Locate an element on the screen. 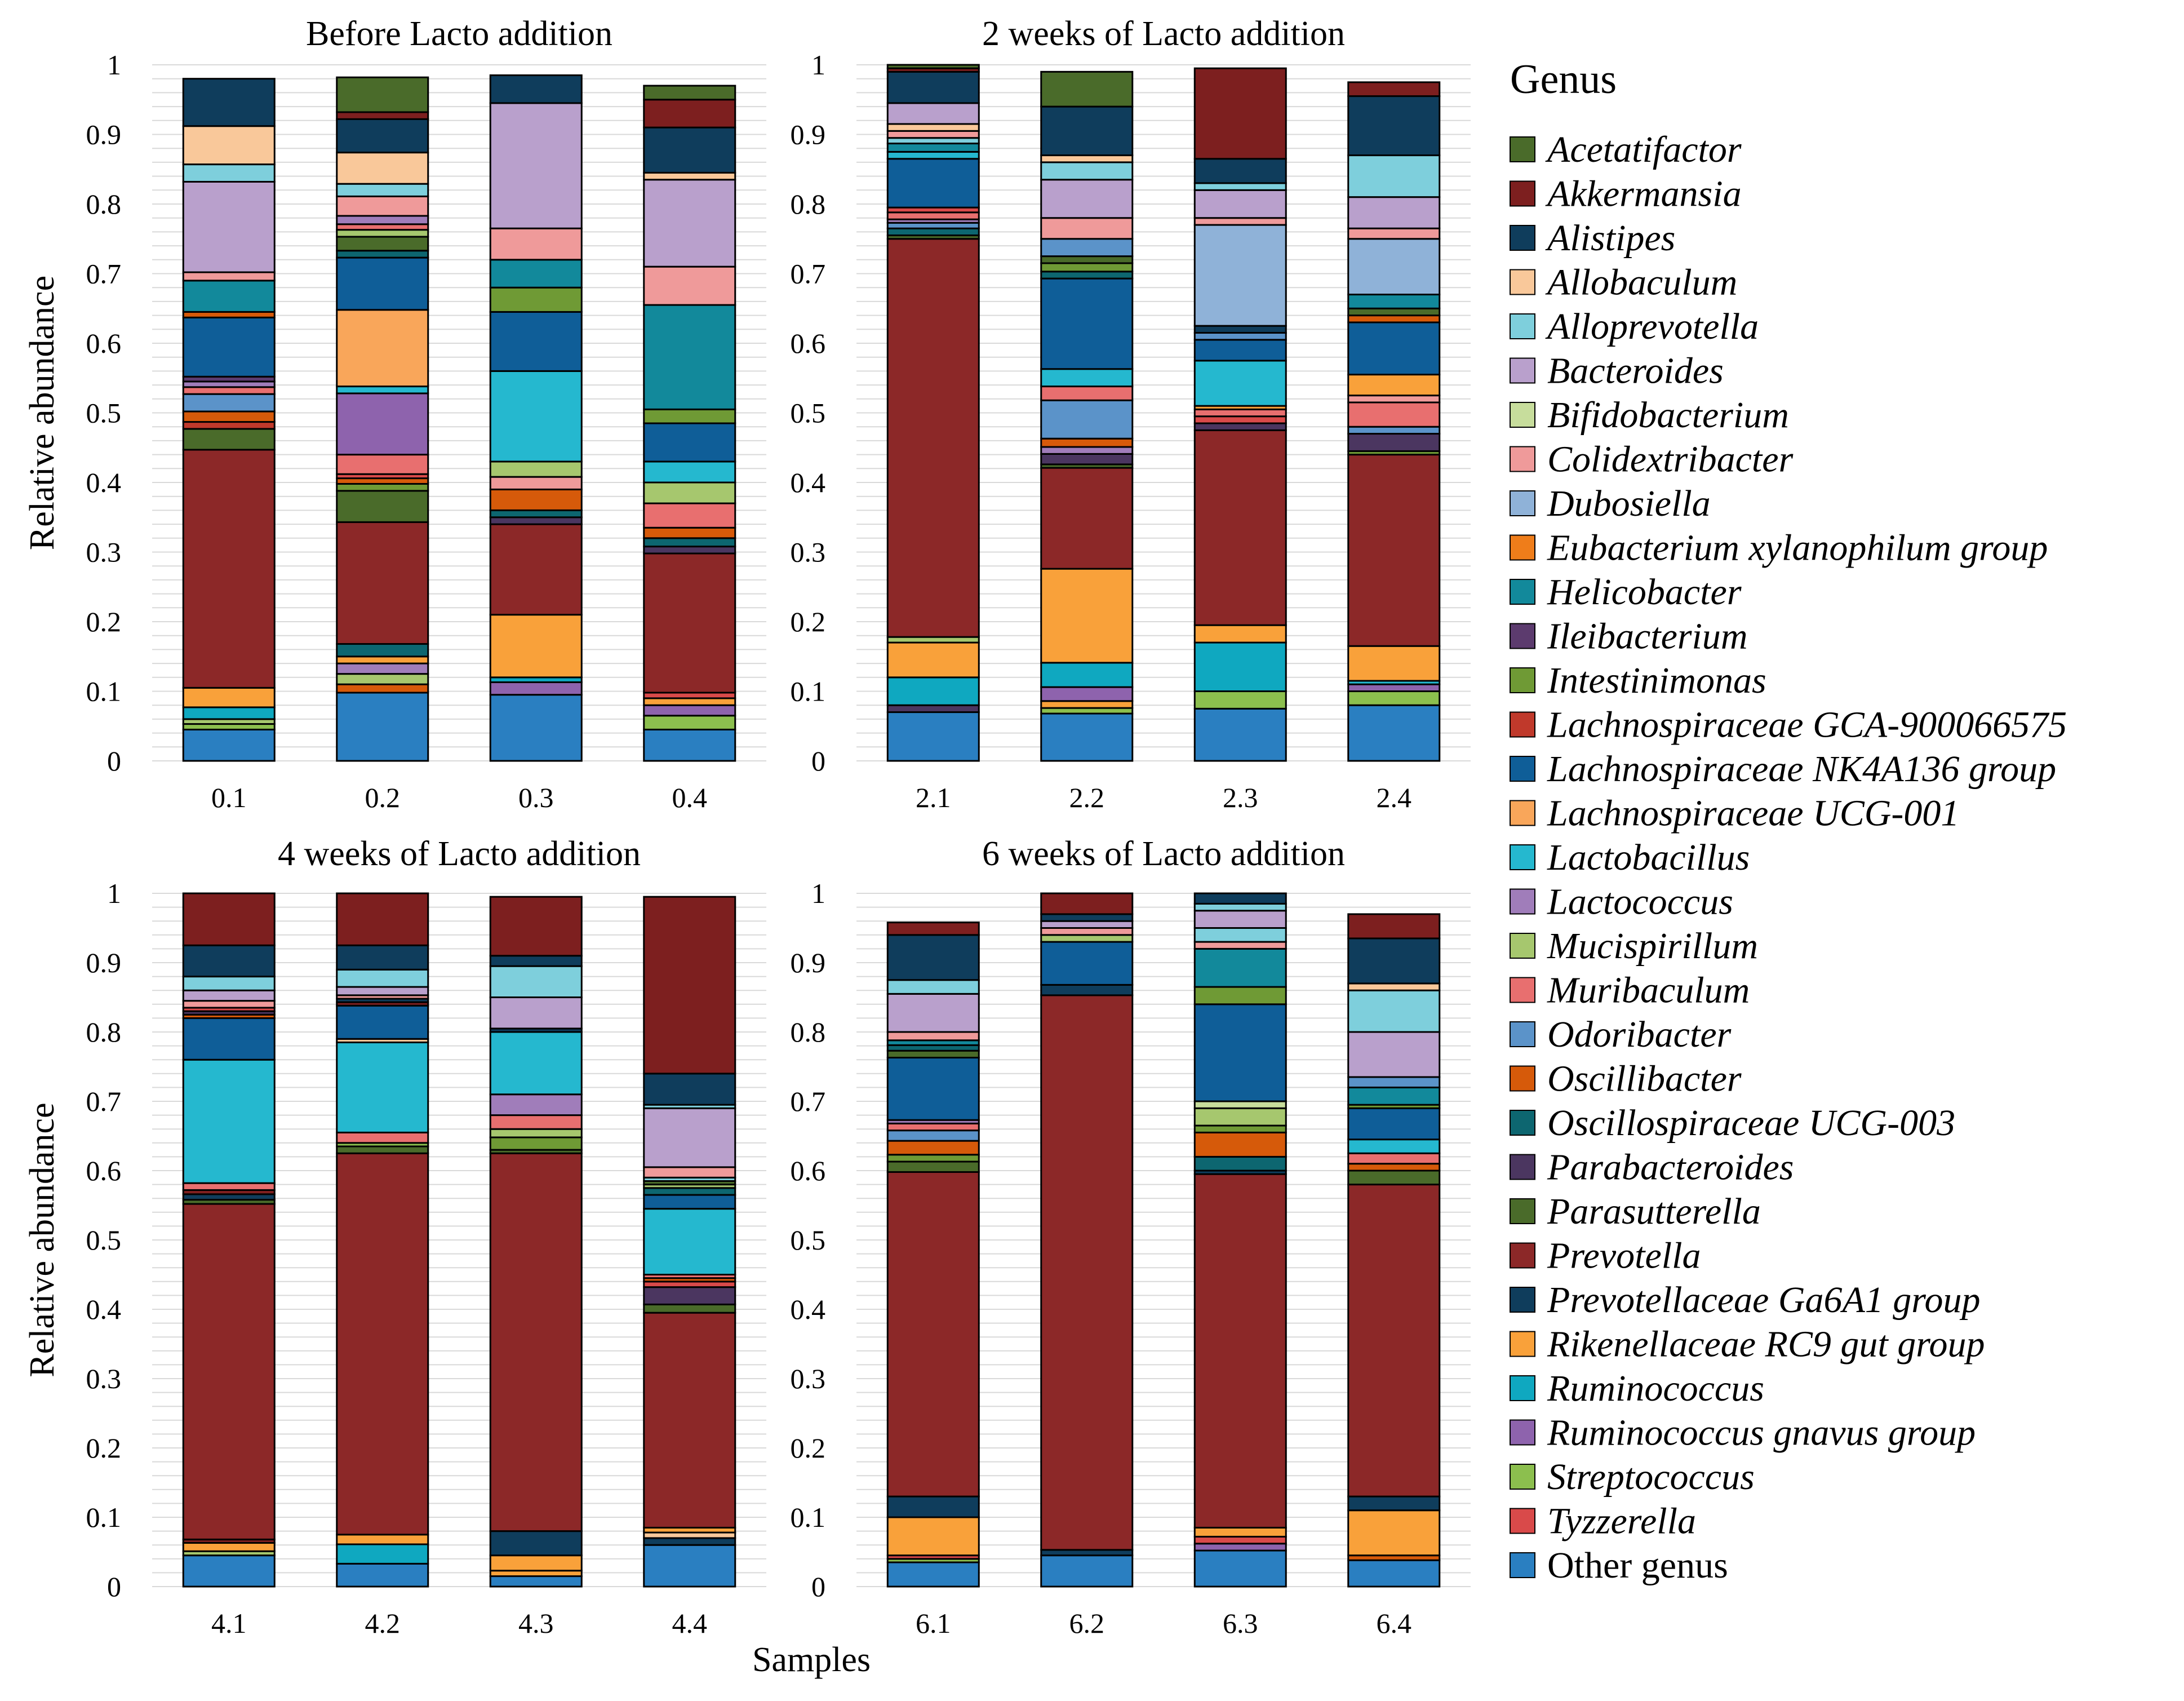 Image resolution: width=2184 pixels, height=1701 pixels. legend-item: Parasutterella is located at coordinates (1635, 1212).